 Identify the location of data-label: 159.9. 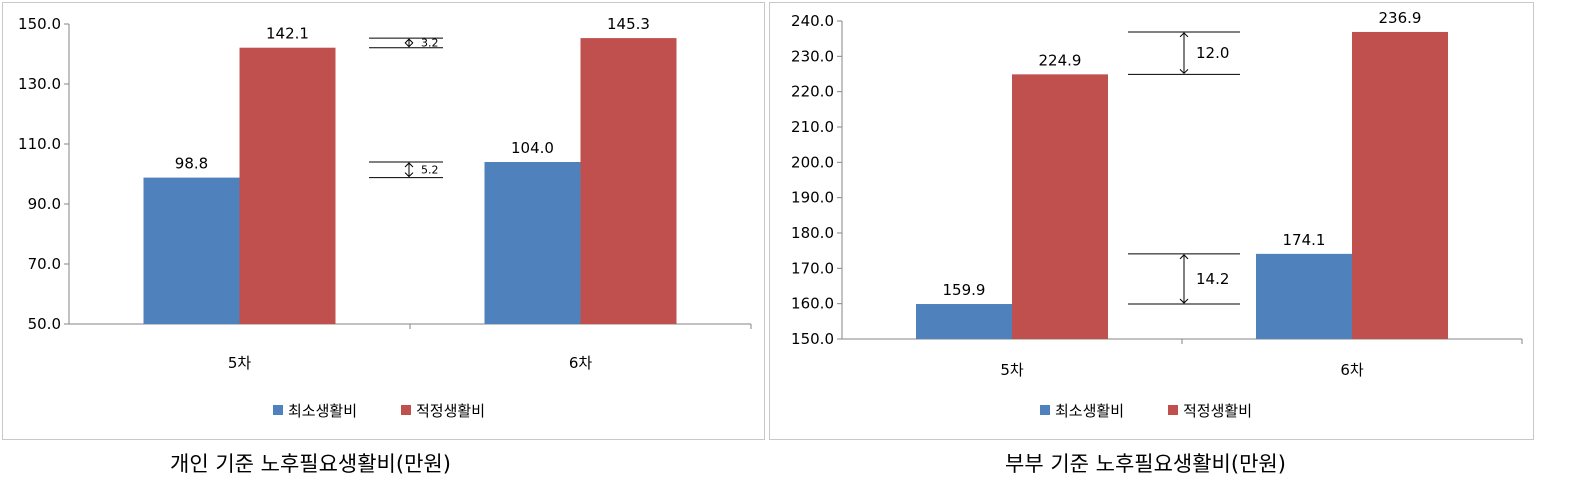
(964, 290).